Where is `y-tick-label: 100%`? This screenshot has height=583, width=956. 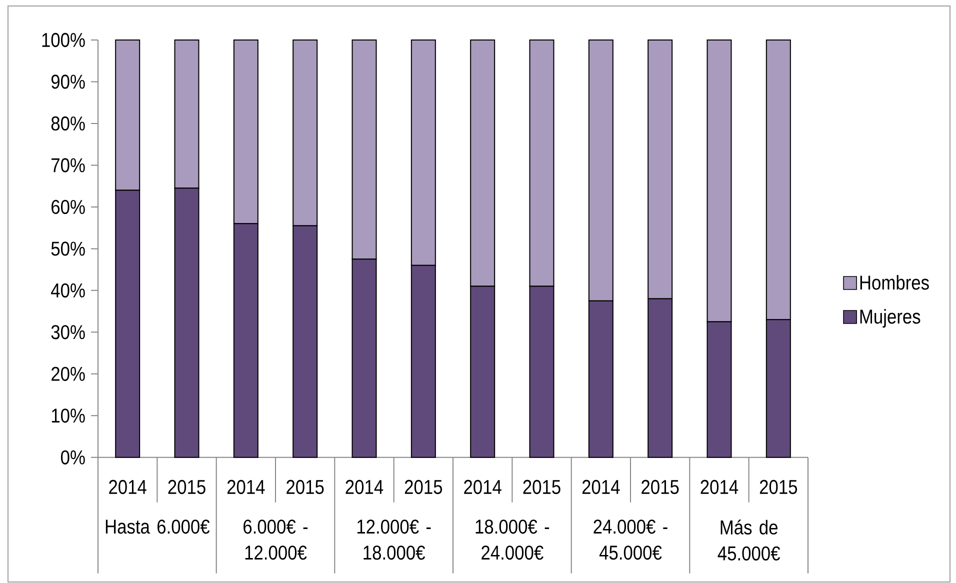 y-tick-label: 100% is located at coordinates (63, 40).